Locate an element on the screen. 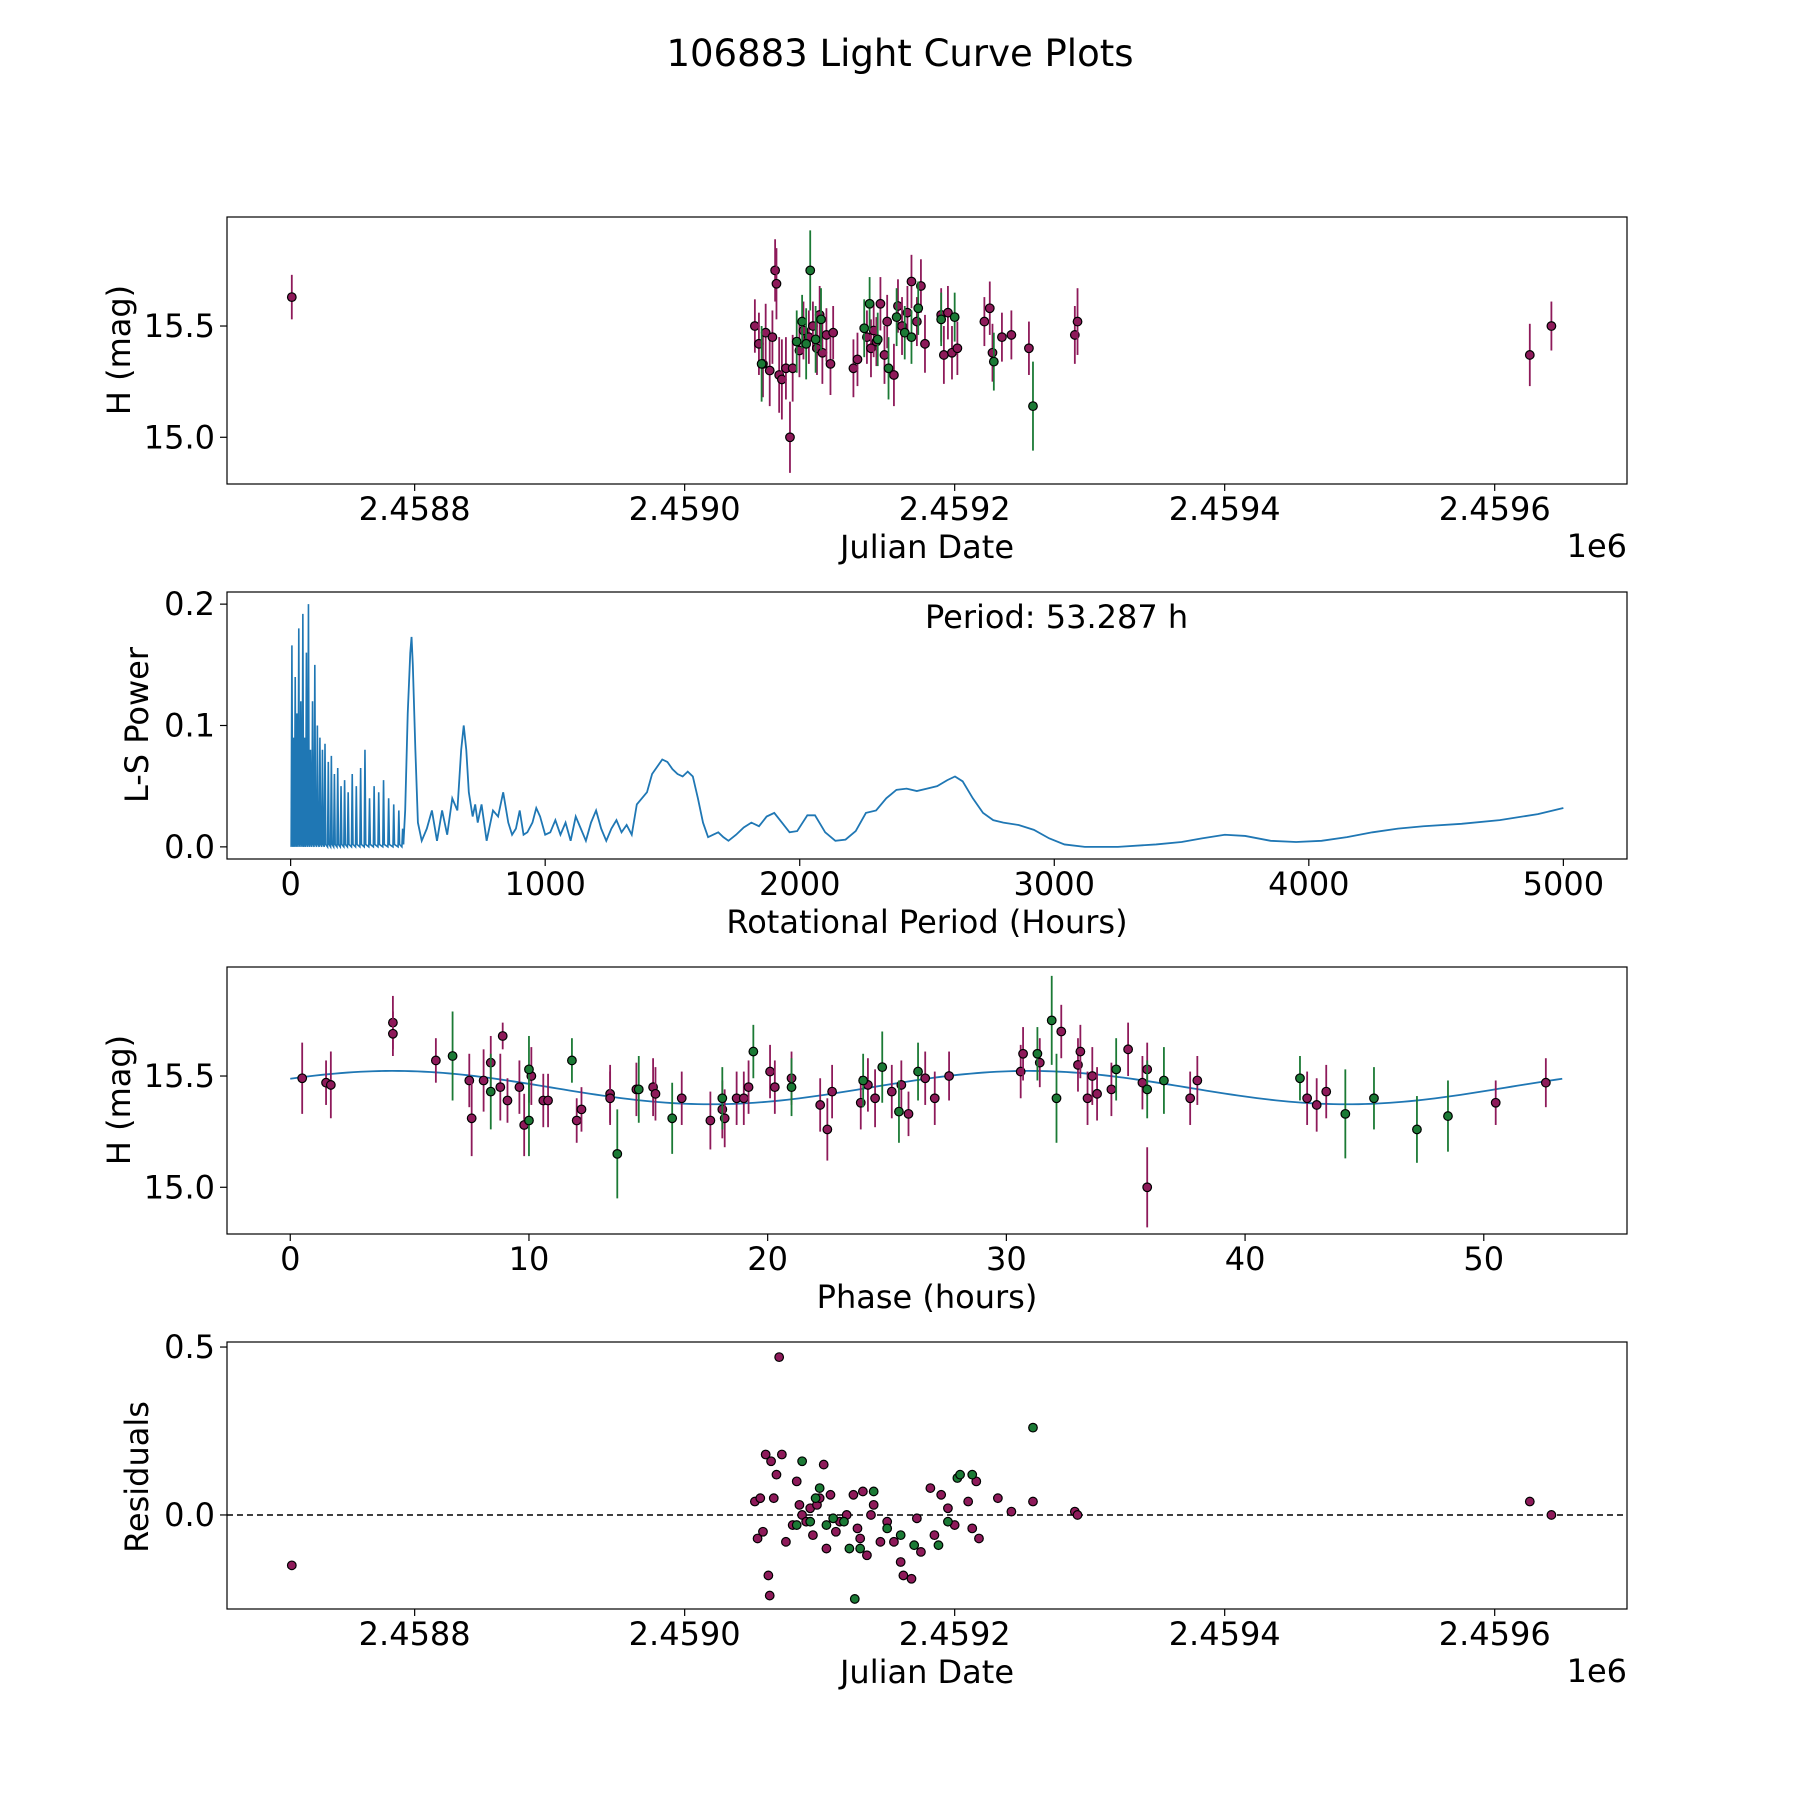 The image size is (1800, 1800). x-axis-label: Rotational Period (Hours) is located at coordinates (926, 922).